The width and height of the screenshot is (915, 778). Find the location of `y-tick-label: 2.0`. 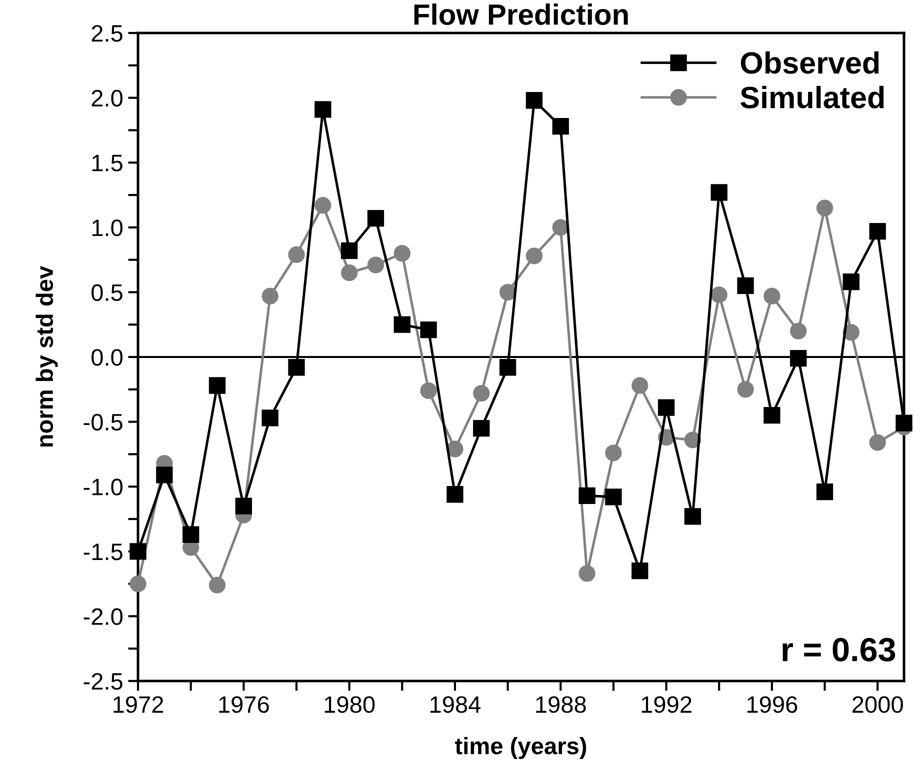

y-tick-label: 2.0 is located at coordinates (107, 98).